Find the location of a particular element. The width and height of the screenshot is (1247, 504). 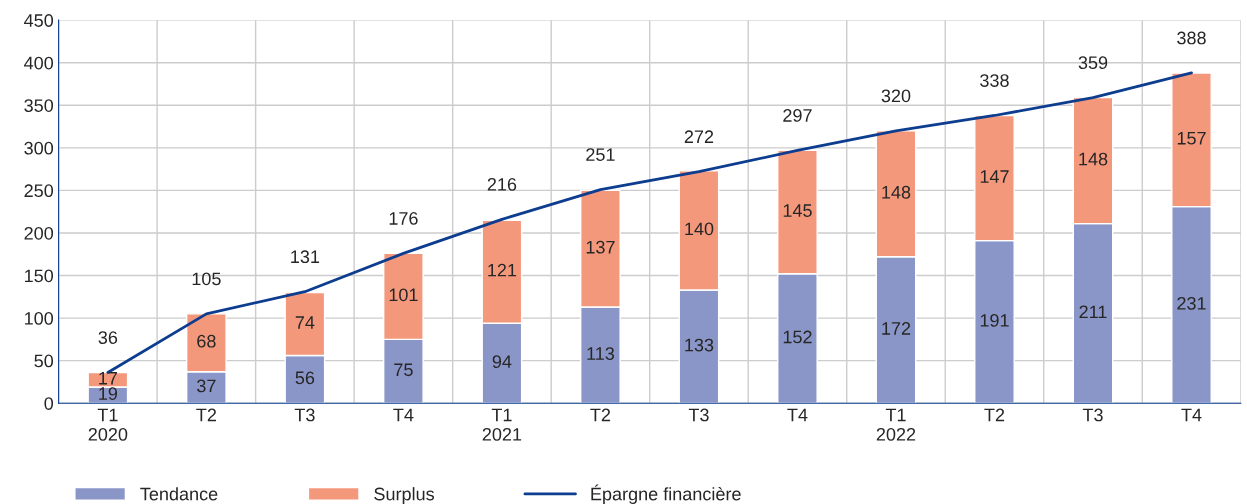

data-label: 191 is located at coordinates (994, 320).